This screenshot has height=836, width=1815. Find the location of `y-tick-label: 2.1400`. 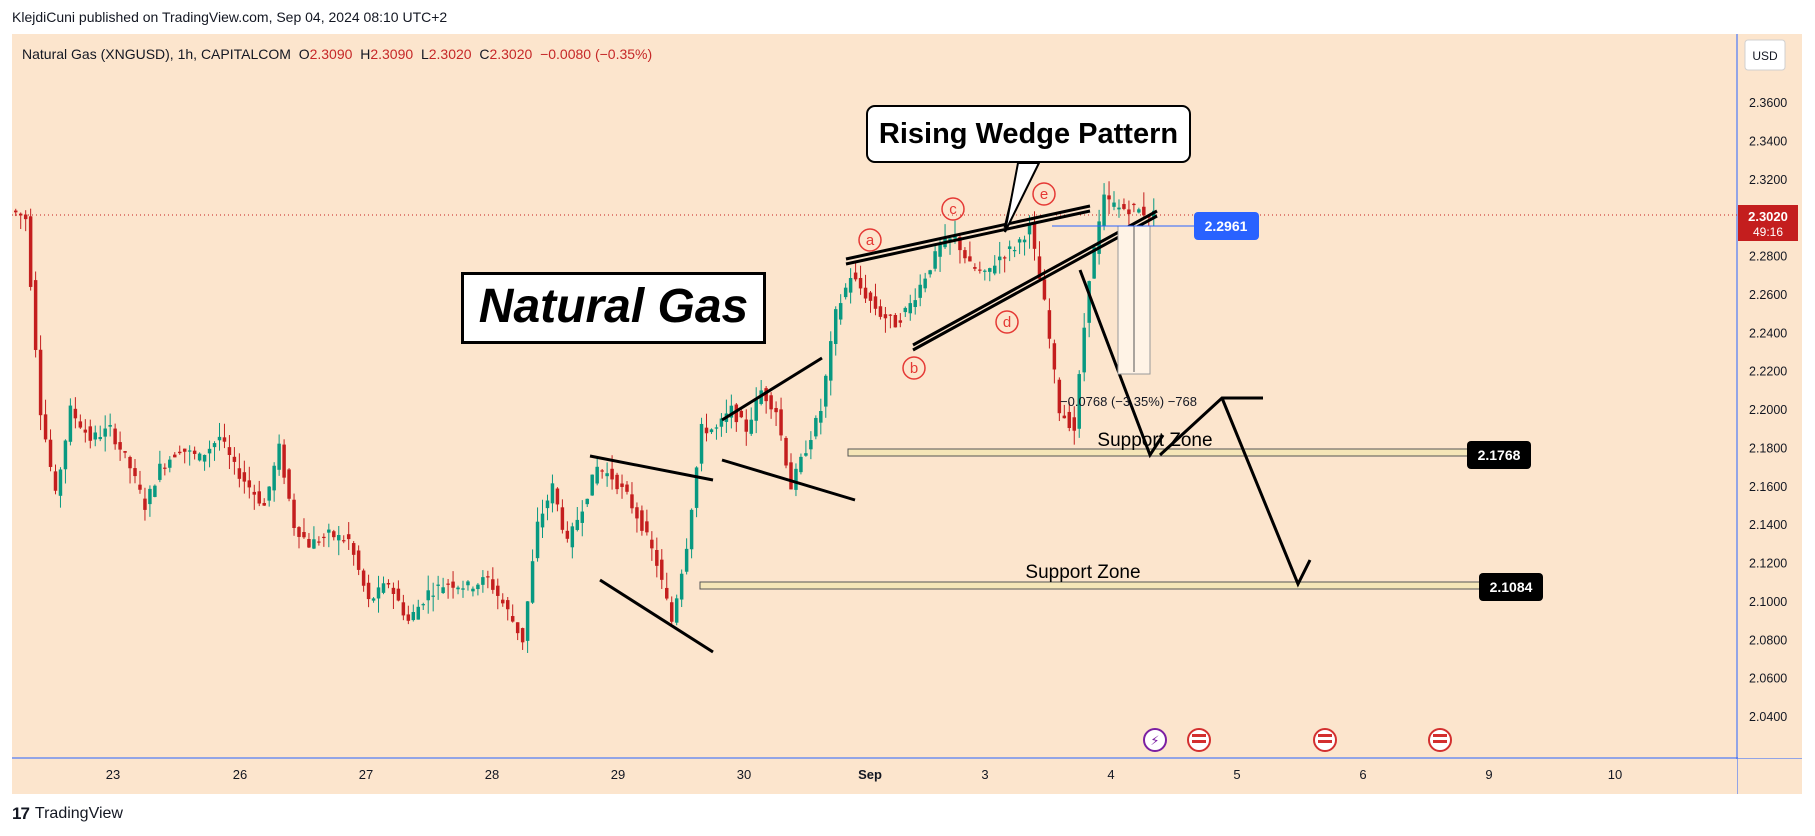

y-tick-label: 2.1400 is located at coordinates (1768, 525).